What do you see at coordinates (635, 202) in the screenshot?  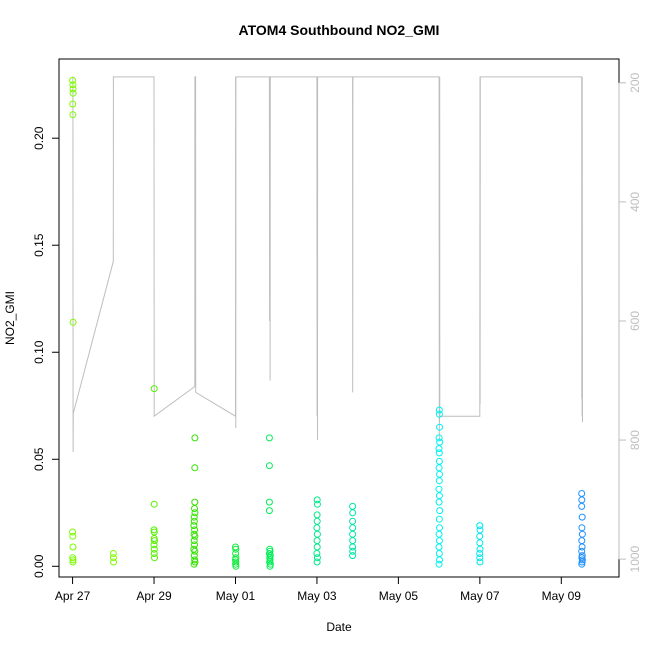 I see `right-tick-label: 400` at bounding box center [635, 202].